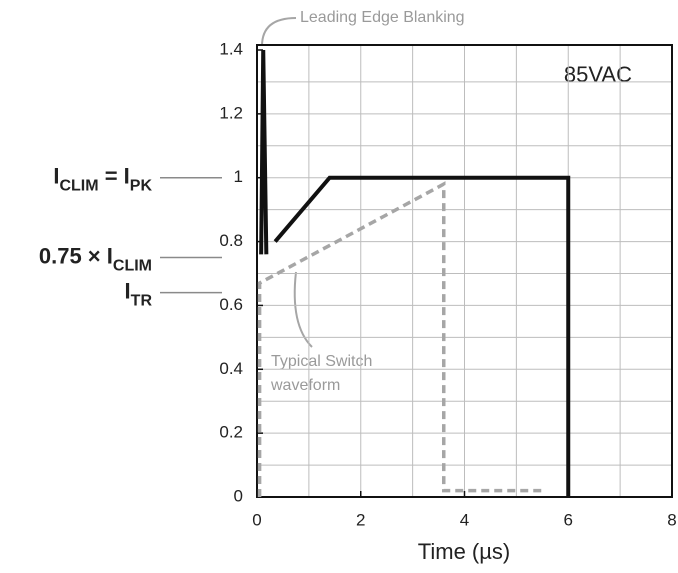 This screenshot has width=678, height=573. Describe the element at coordinates (256, 519) in the screenshot. I see `x-tick-label: 0` at that location.